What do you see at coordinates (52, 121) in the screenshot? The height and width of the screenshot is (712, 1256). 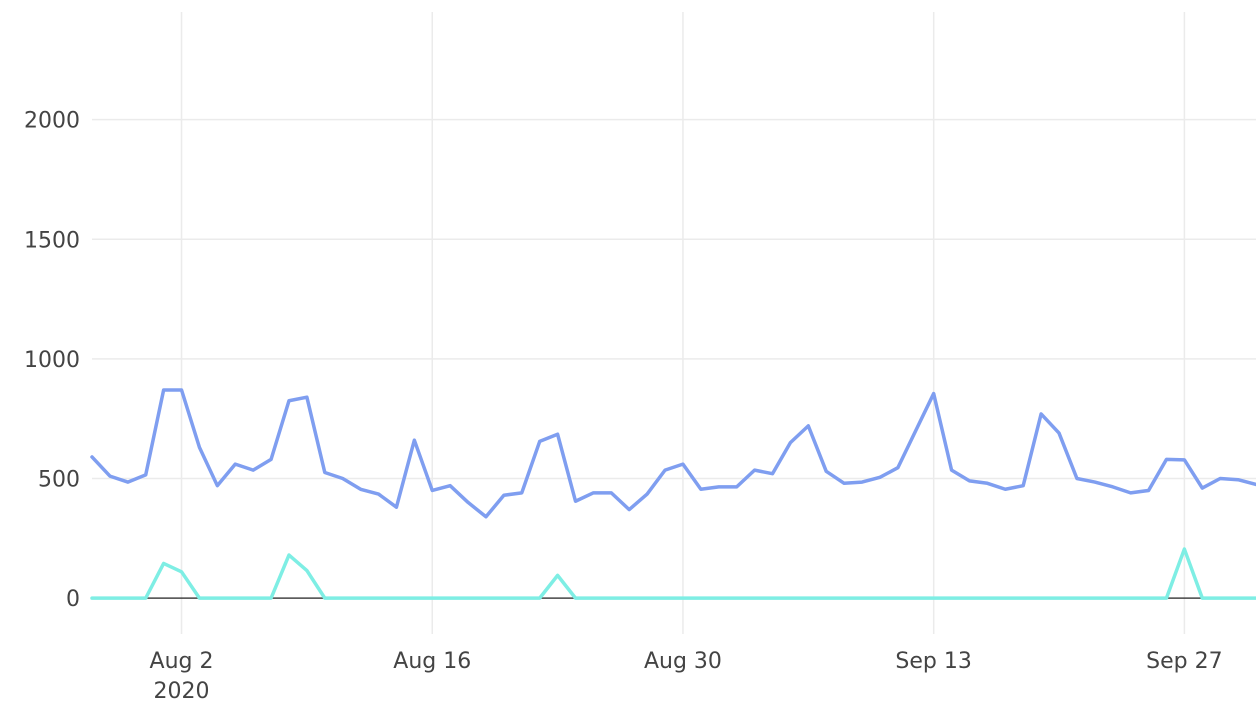 I see `y-tick-label: 2000` at bounding box center [52, 121].